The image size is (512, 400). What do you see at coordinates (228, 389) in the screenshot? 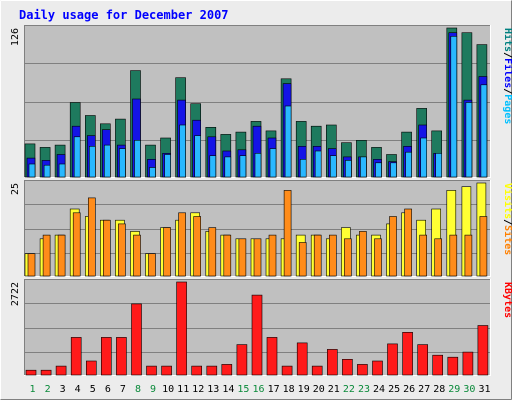
I see `day-label-14: 14` at bounding box center [228, 389].